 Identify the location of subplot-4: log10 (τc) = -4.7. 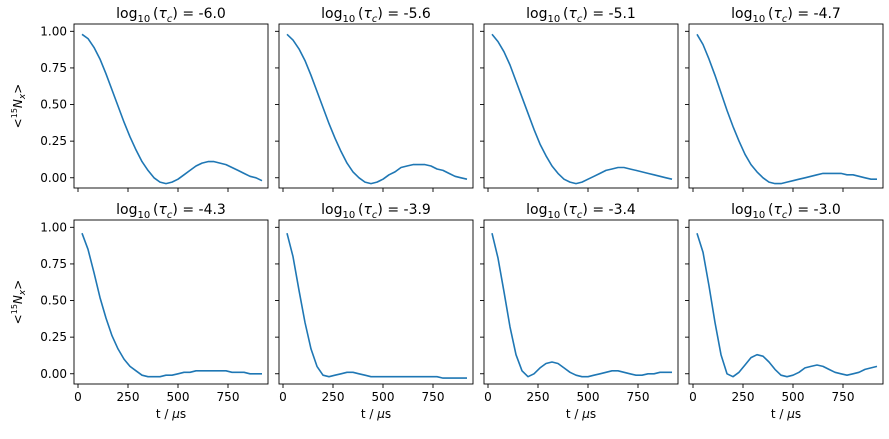
(784, 99).